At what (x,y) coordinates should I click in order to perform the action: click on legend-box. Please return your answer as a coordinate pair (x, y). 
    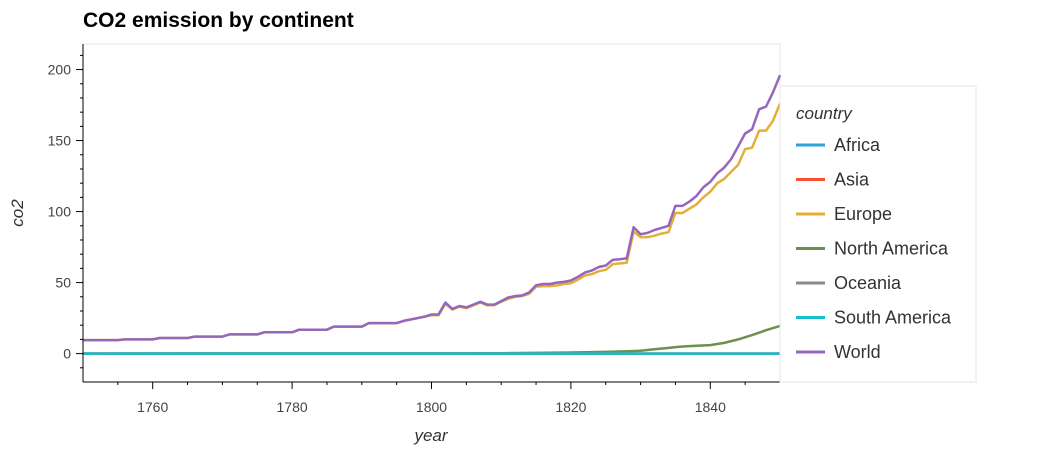
    Looking at the image, I should click on (878, 234).